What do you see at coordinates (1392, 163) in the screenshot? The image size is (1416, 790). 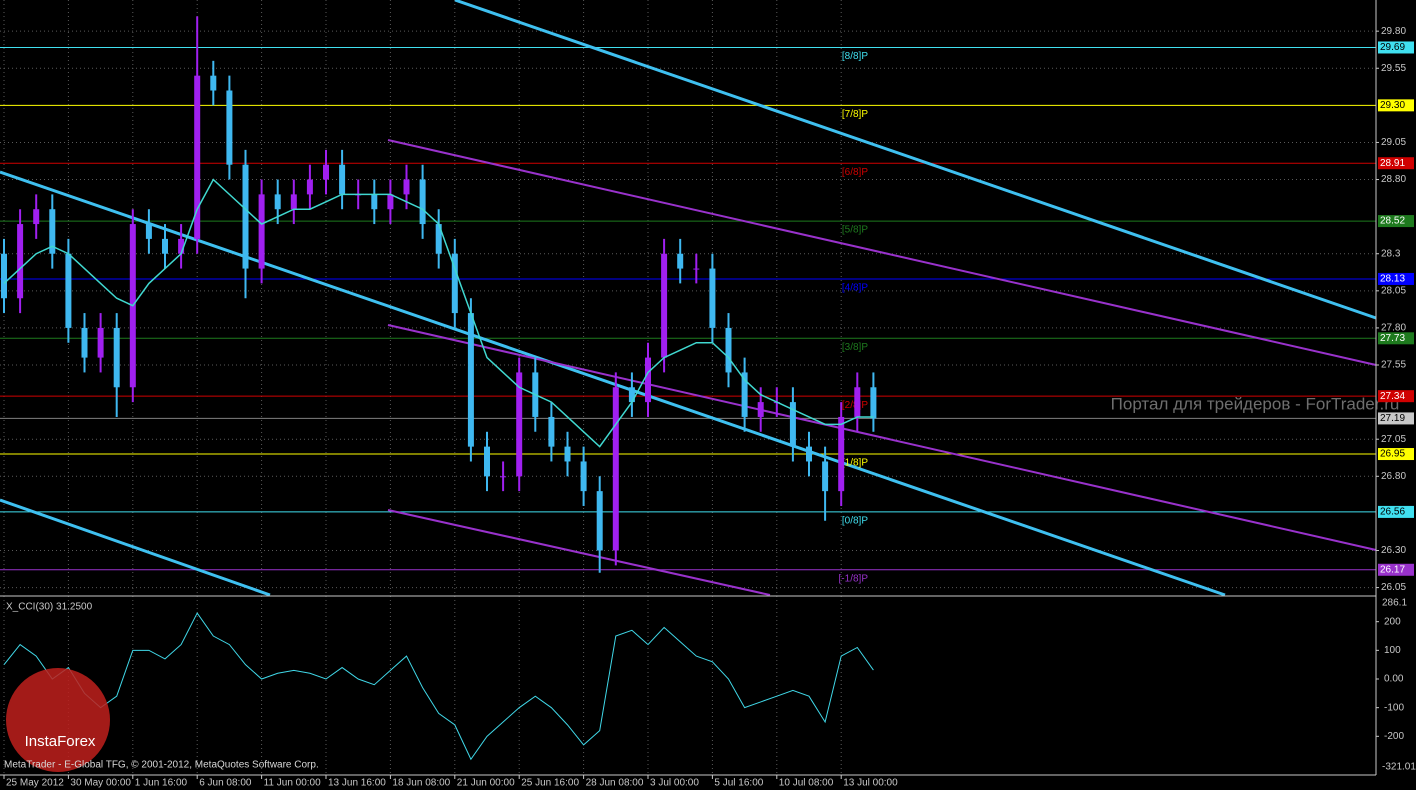 I see `price-tag-label: 28.91` at bounding box center [1392, 163].